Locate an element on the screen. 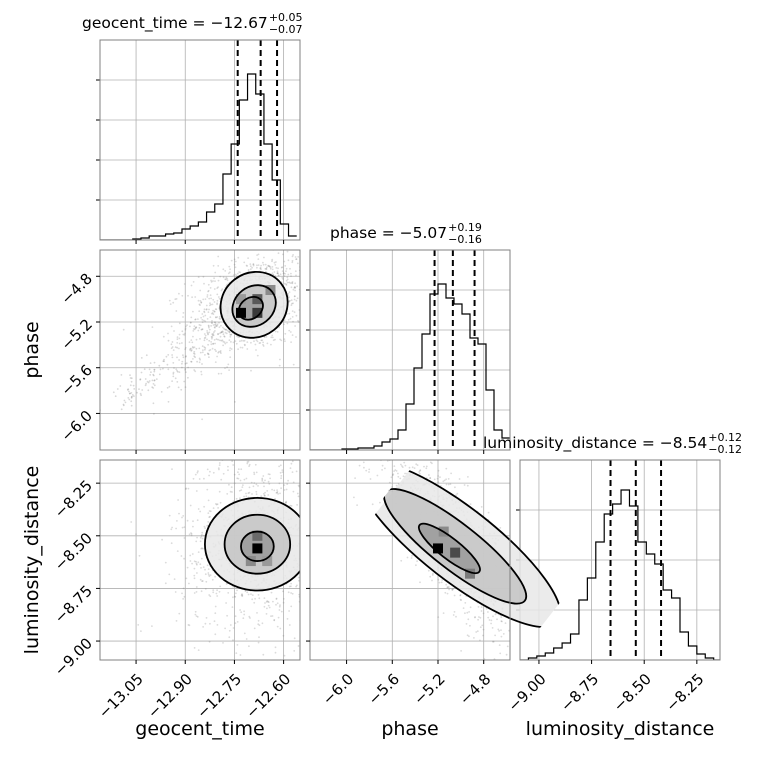 The width and height of the screenshot is (760, 760). title-luminosity-distance: luminosity_distance = −8.54 +0.12 −0.12 is located at coordinates (612, 443).